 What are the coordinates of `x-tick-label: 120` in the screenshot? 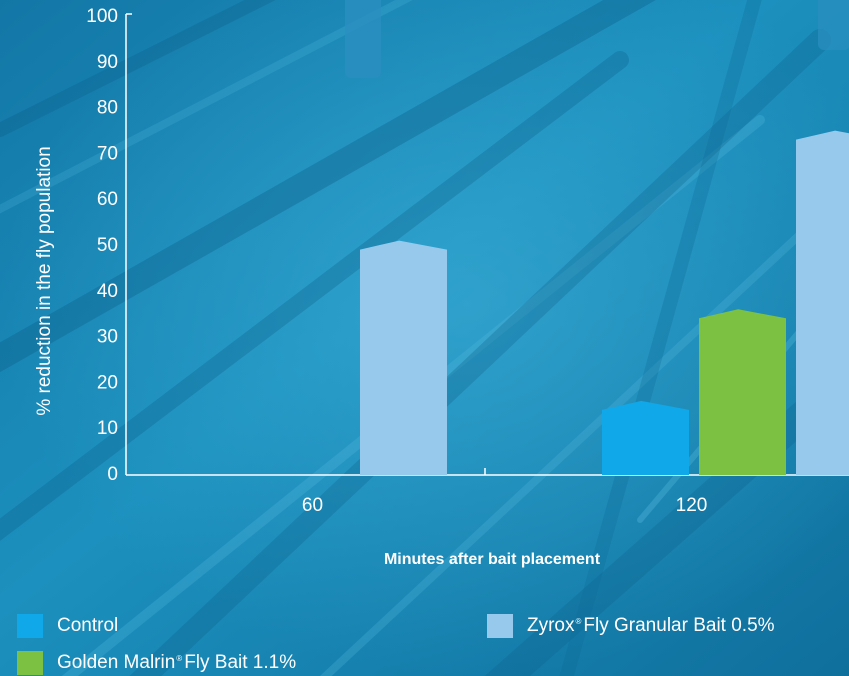 It's located at (692, 505).